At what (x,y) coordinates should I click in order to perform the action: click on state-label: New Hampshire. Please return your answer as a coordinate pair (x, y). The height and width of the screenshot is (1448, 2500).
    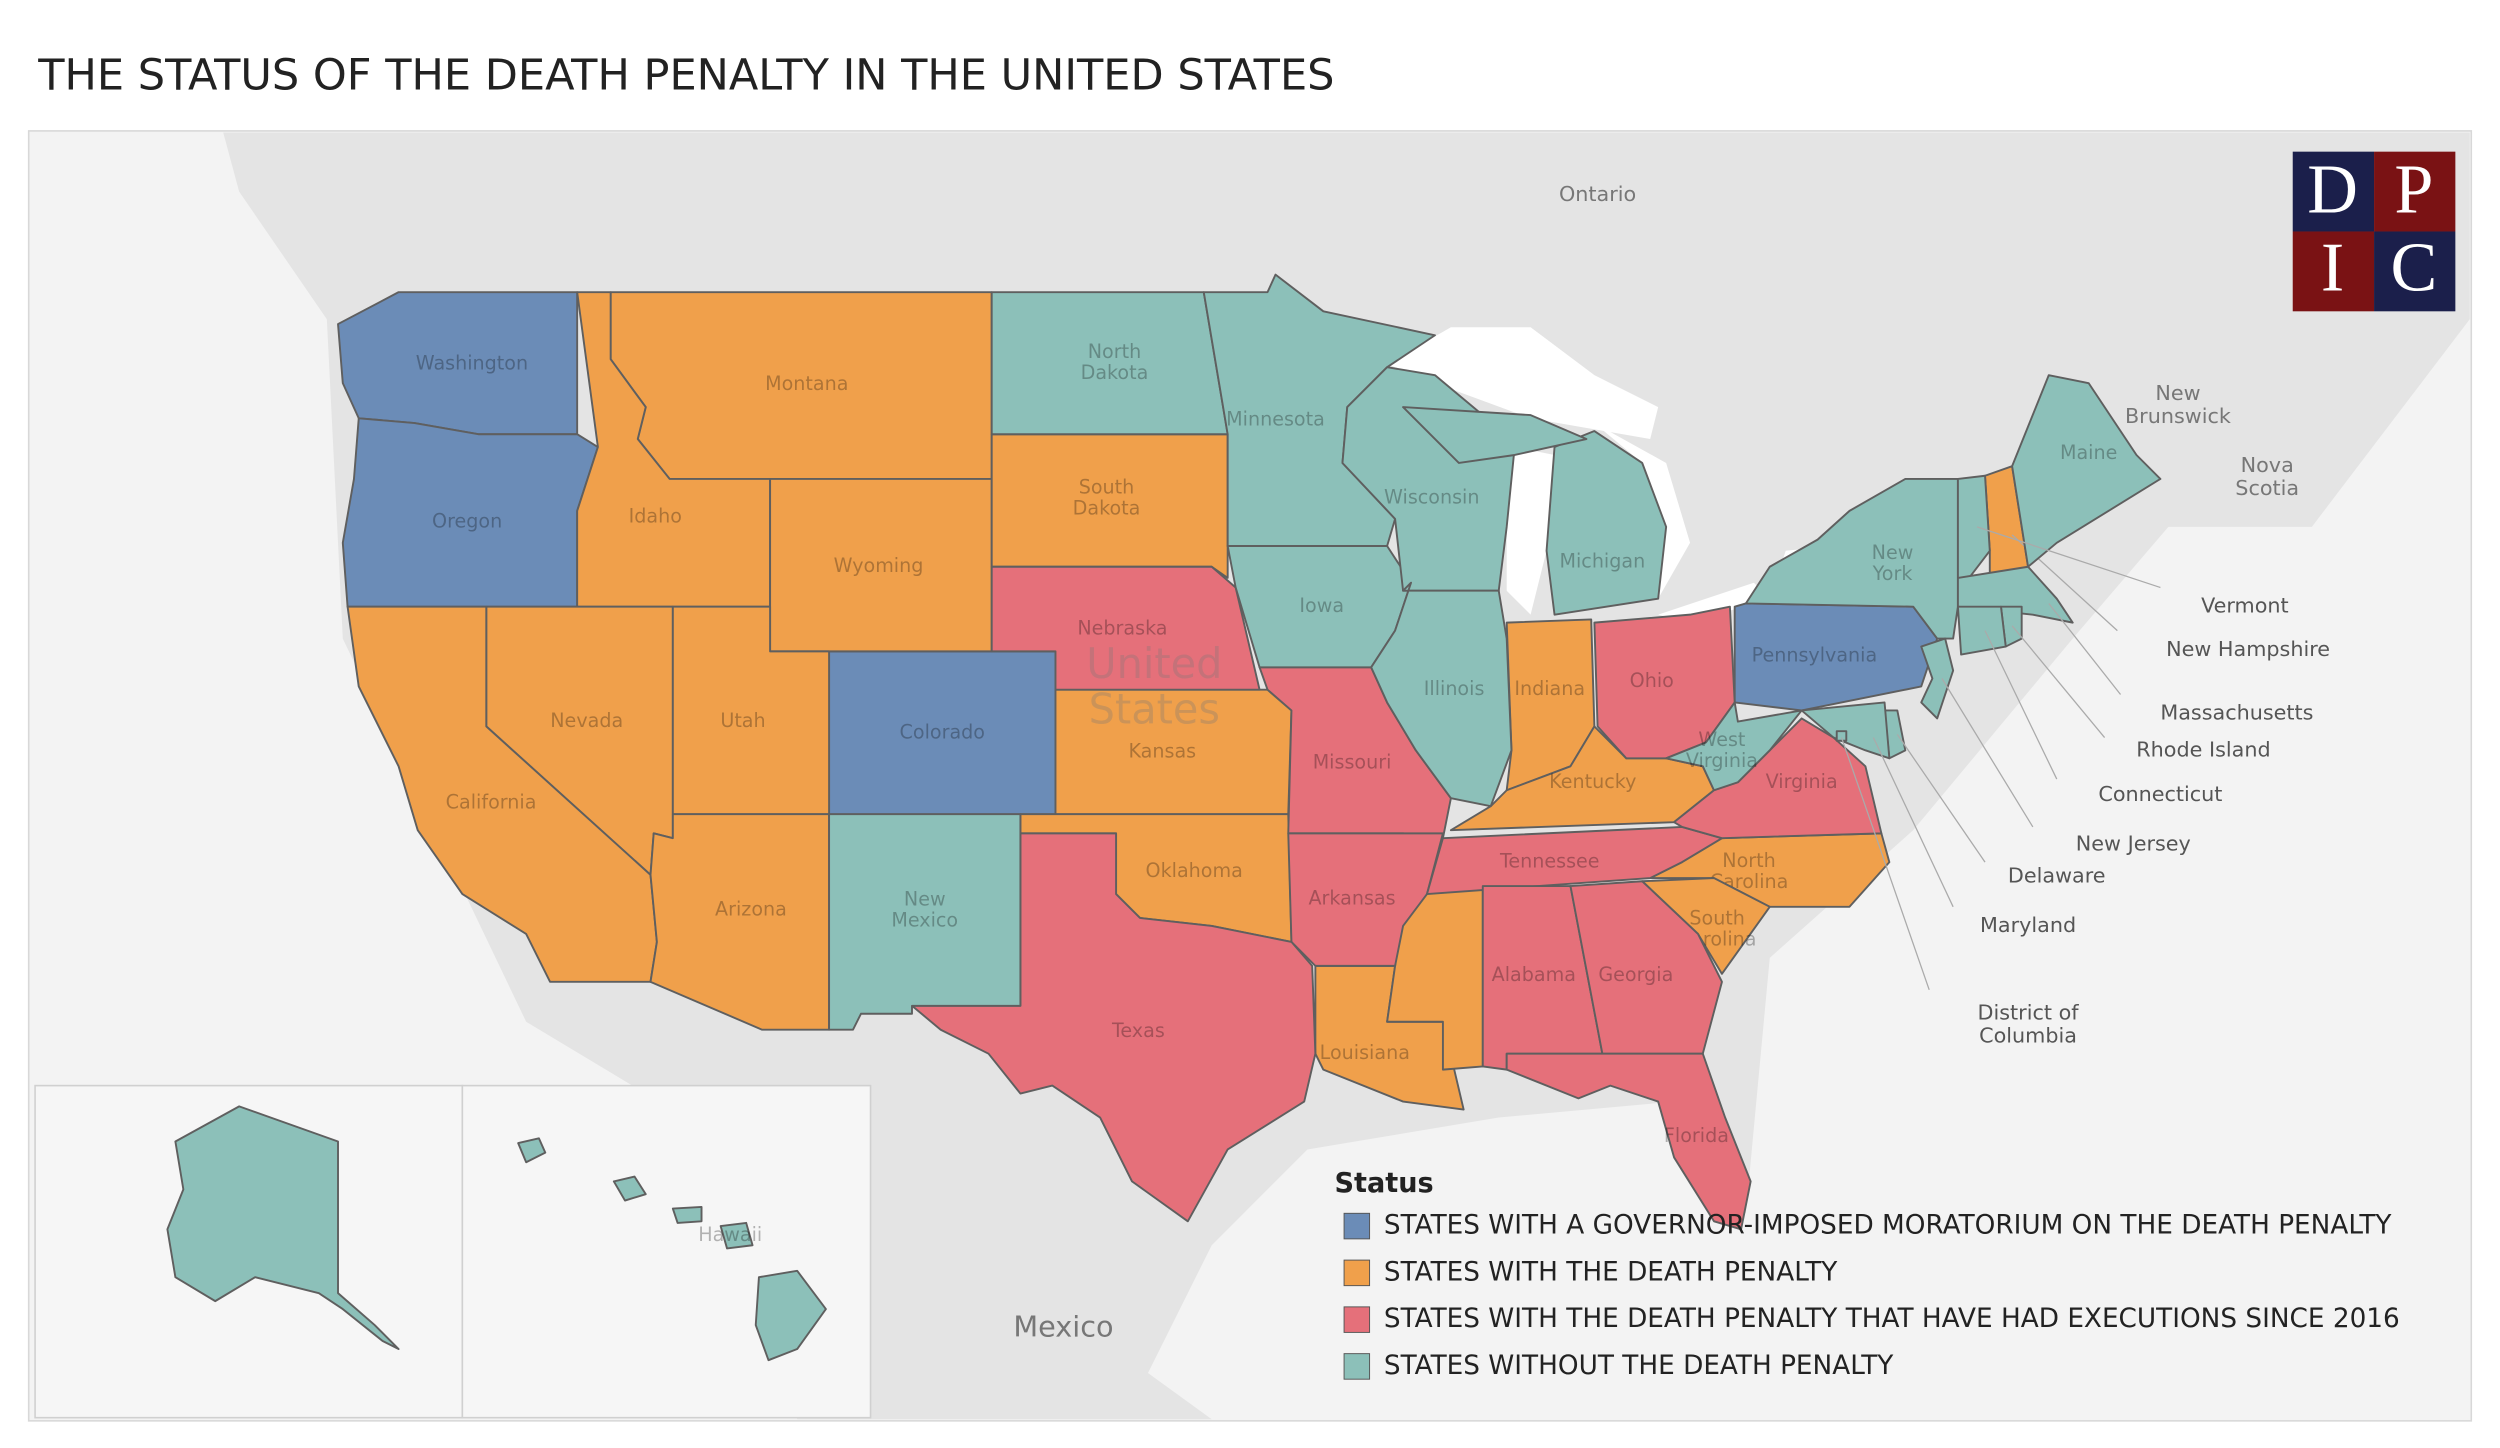
    Looking at the image, I should click on (2248, 649).